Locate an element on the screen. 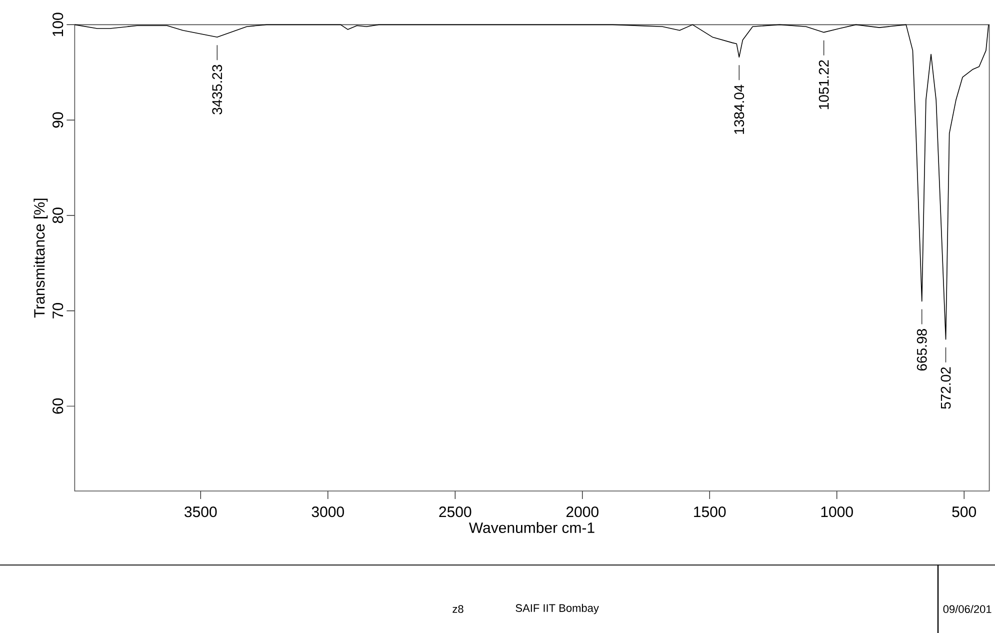  x-tick-label: 3500 is located at coordinates (200, 512).